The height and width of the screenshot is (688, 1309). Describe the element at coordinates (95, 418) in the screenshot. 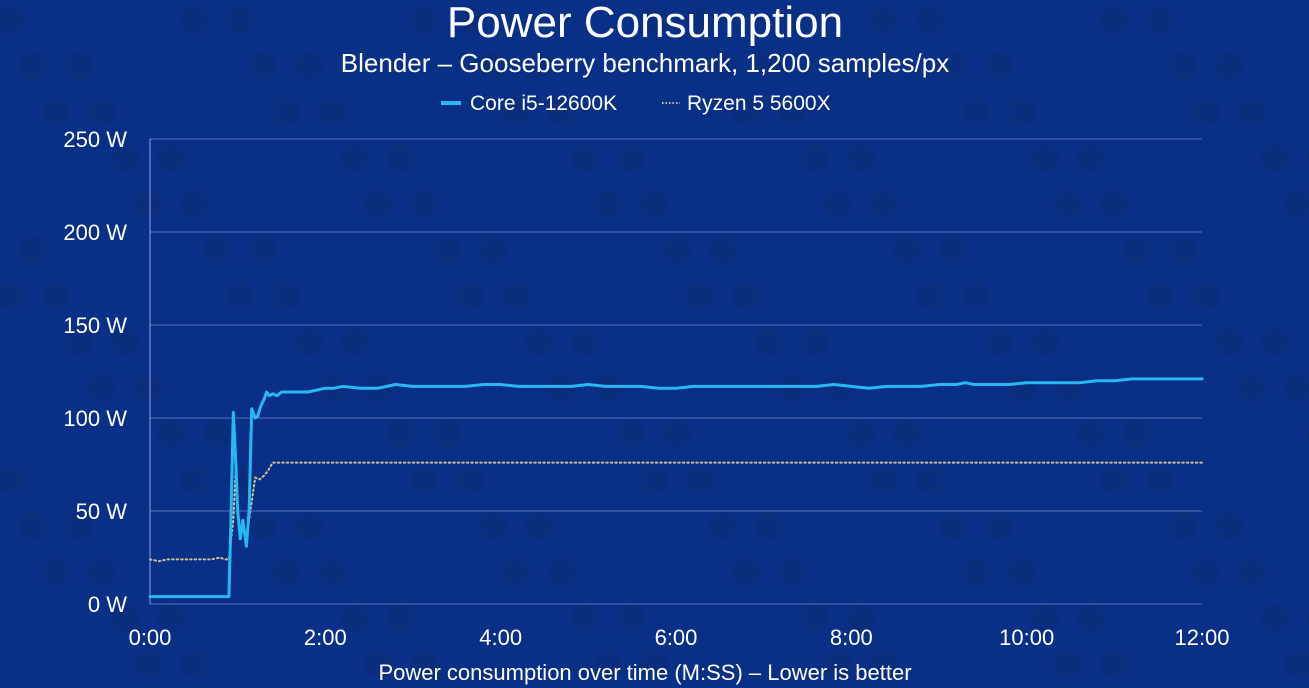

I see `y-tick-label: 100 W` at that location.